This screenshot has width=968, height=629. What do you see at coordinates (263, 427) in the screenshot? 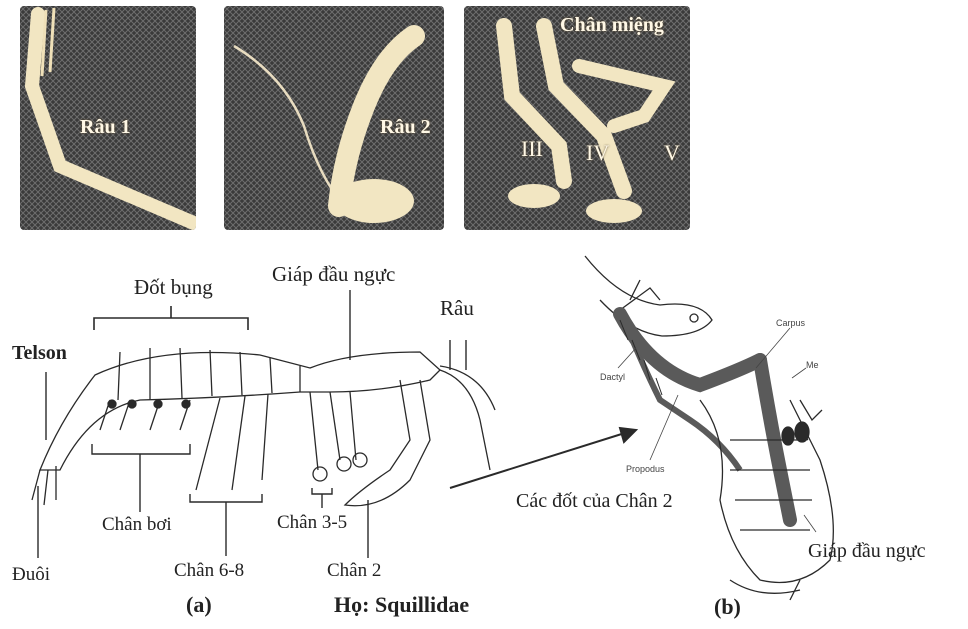
I see `shrimp-body-a` at bounding box center [263, 427].